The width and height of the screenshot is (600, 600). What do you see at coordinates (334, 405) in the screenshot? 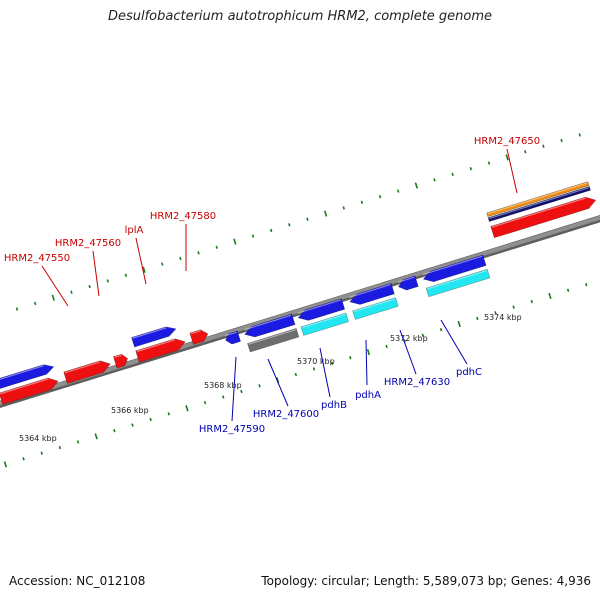
I see `gene-label-bottom: pdhB` at bounding box center [334, 405].